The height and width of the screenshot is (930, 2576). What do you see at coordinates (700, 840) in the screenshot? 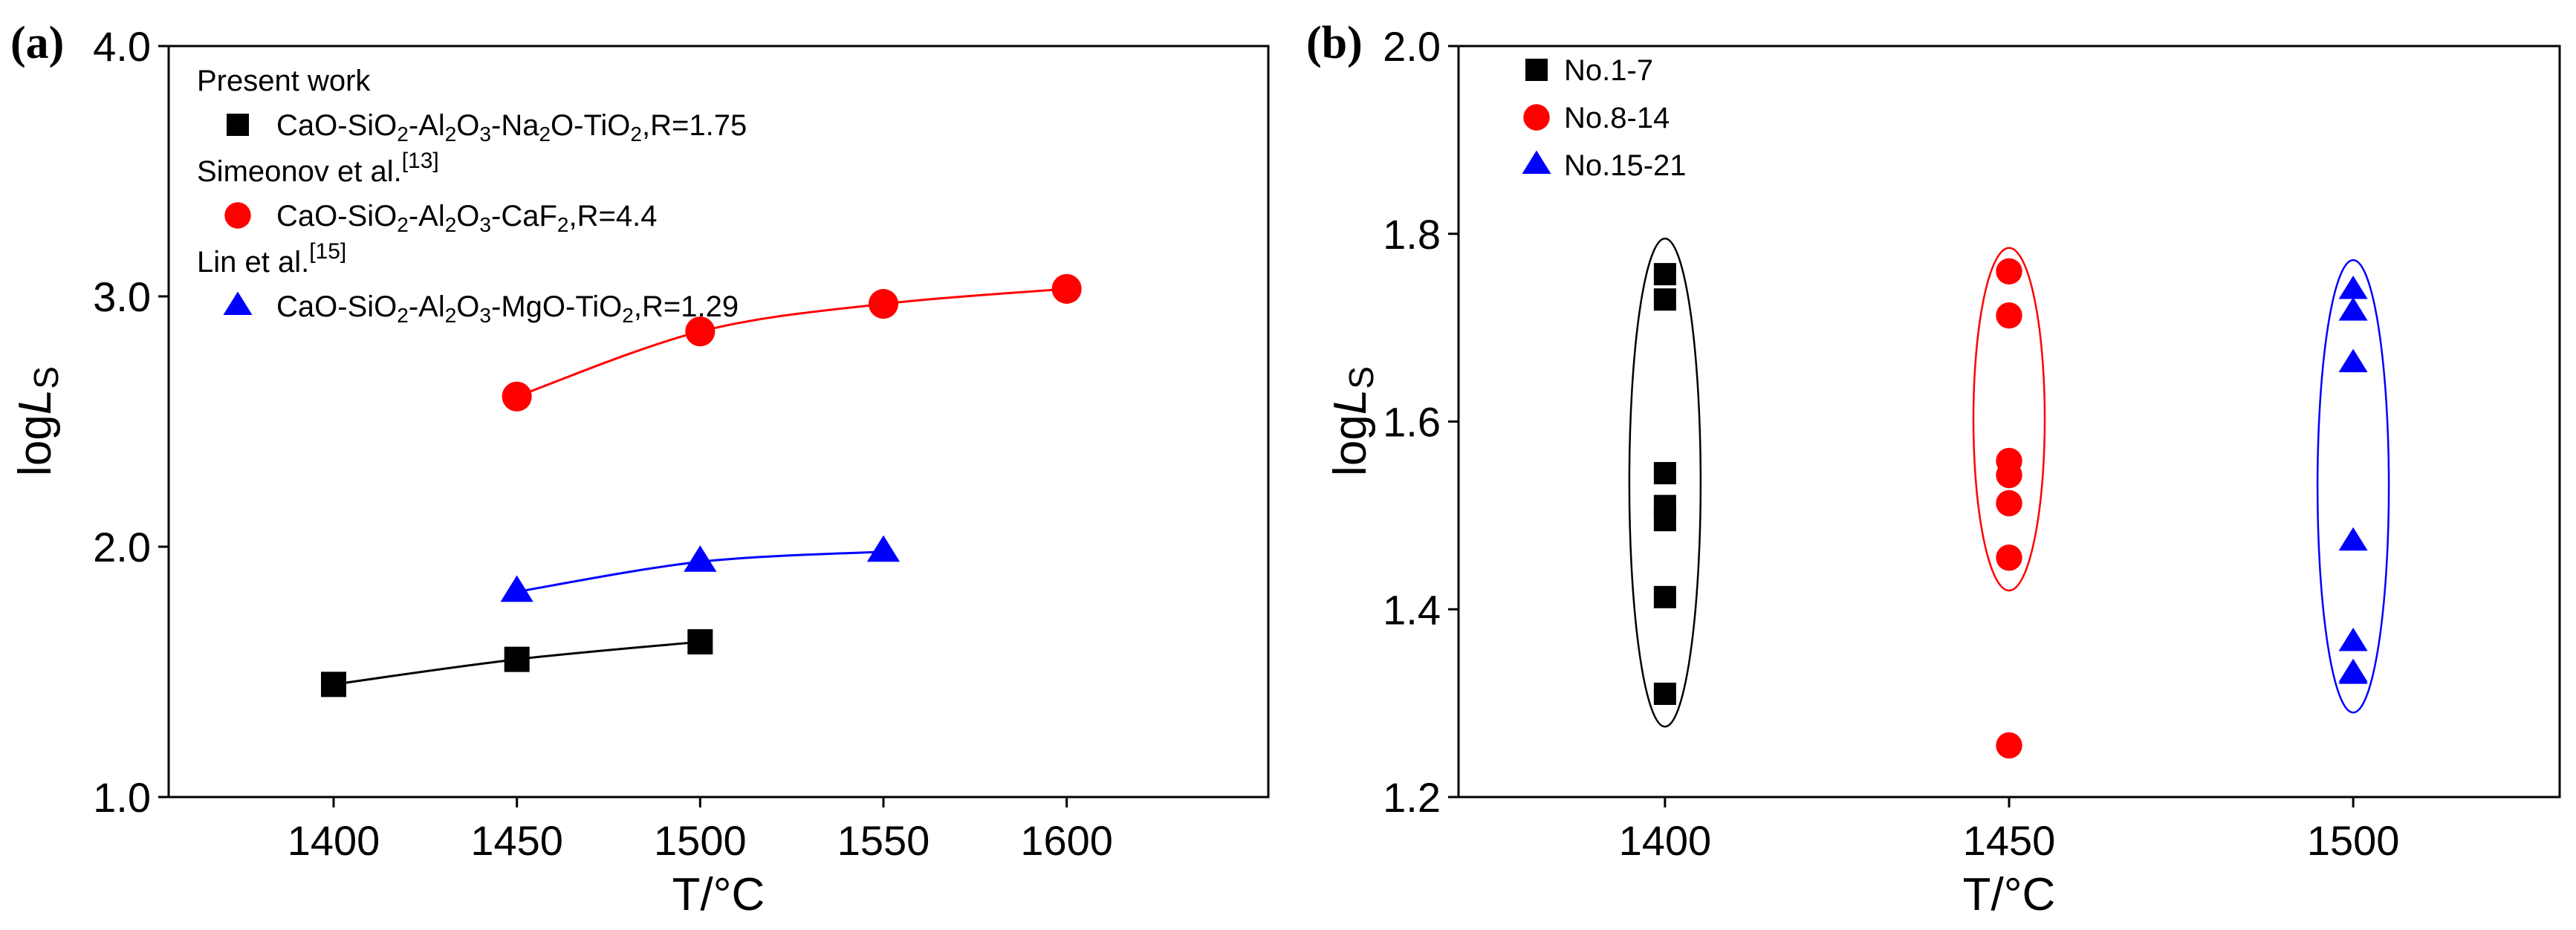
I see `panel-a-xtick-label: 1500` at bounding box center [700, 840].